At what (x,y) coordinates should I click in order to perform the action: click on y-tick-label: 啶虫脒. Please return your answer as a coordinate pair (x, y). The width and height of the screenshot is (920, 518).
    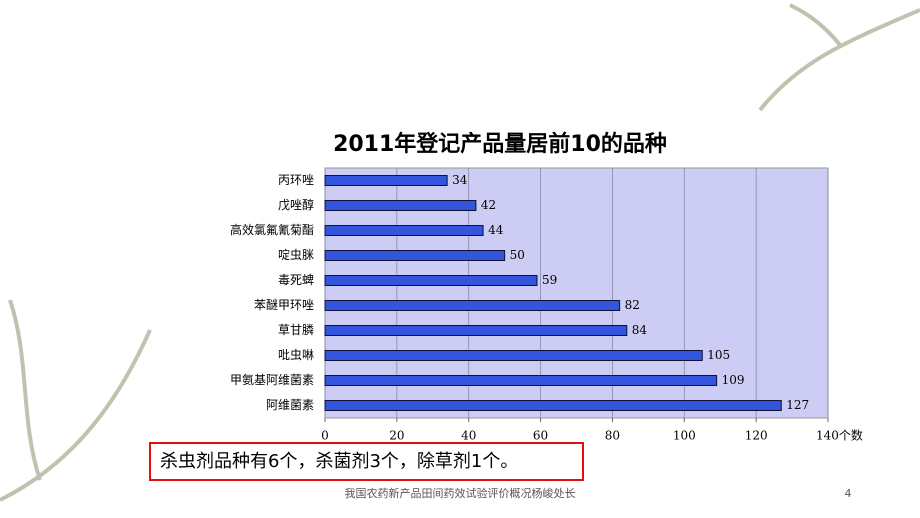
    Looking at the image, I should click on (296, 254).